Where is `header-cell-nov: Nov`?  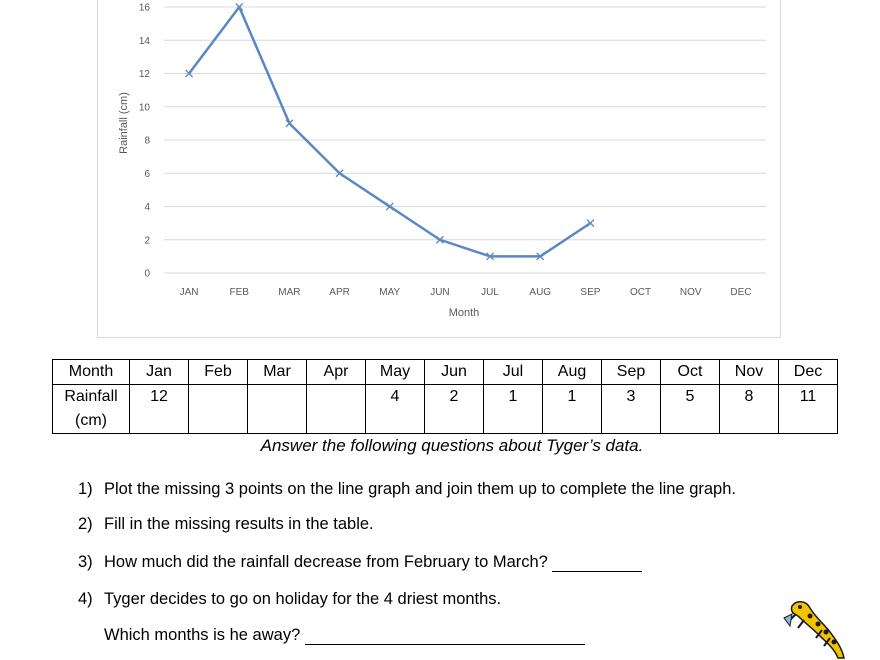 header-cell-nov: Nov is located at coordinates (749, 372).